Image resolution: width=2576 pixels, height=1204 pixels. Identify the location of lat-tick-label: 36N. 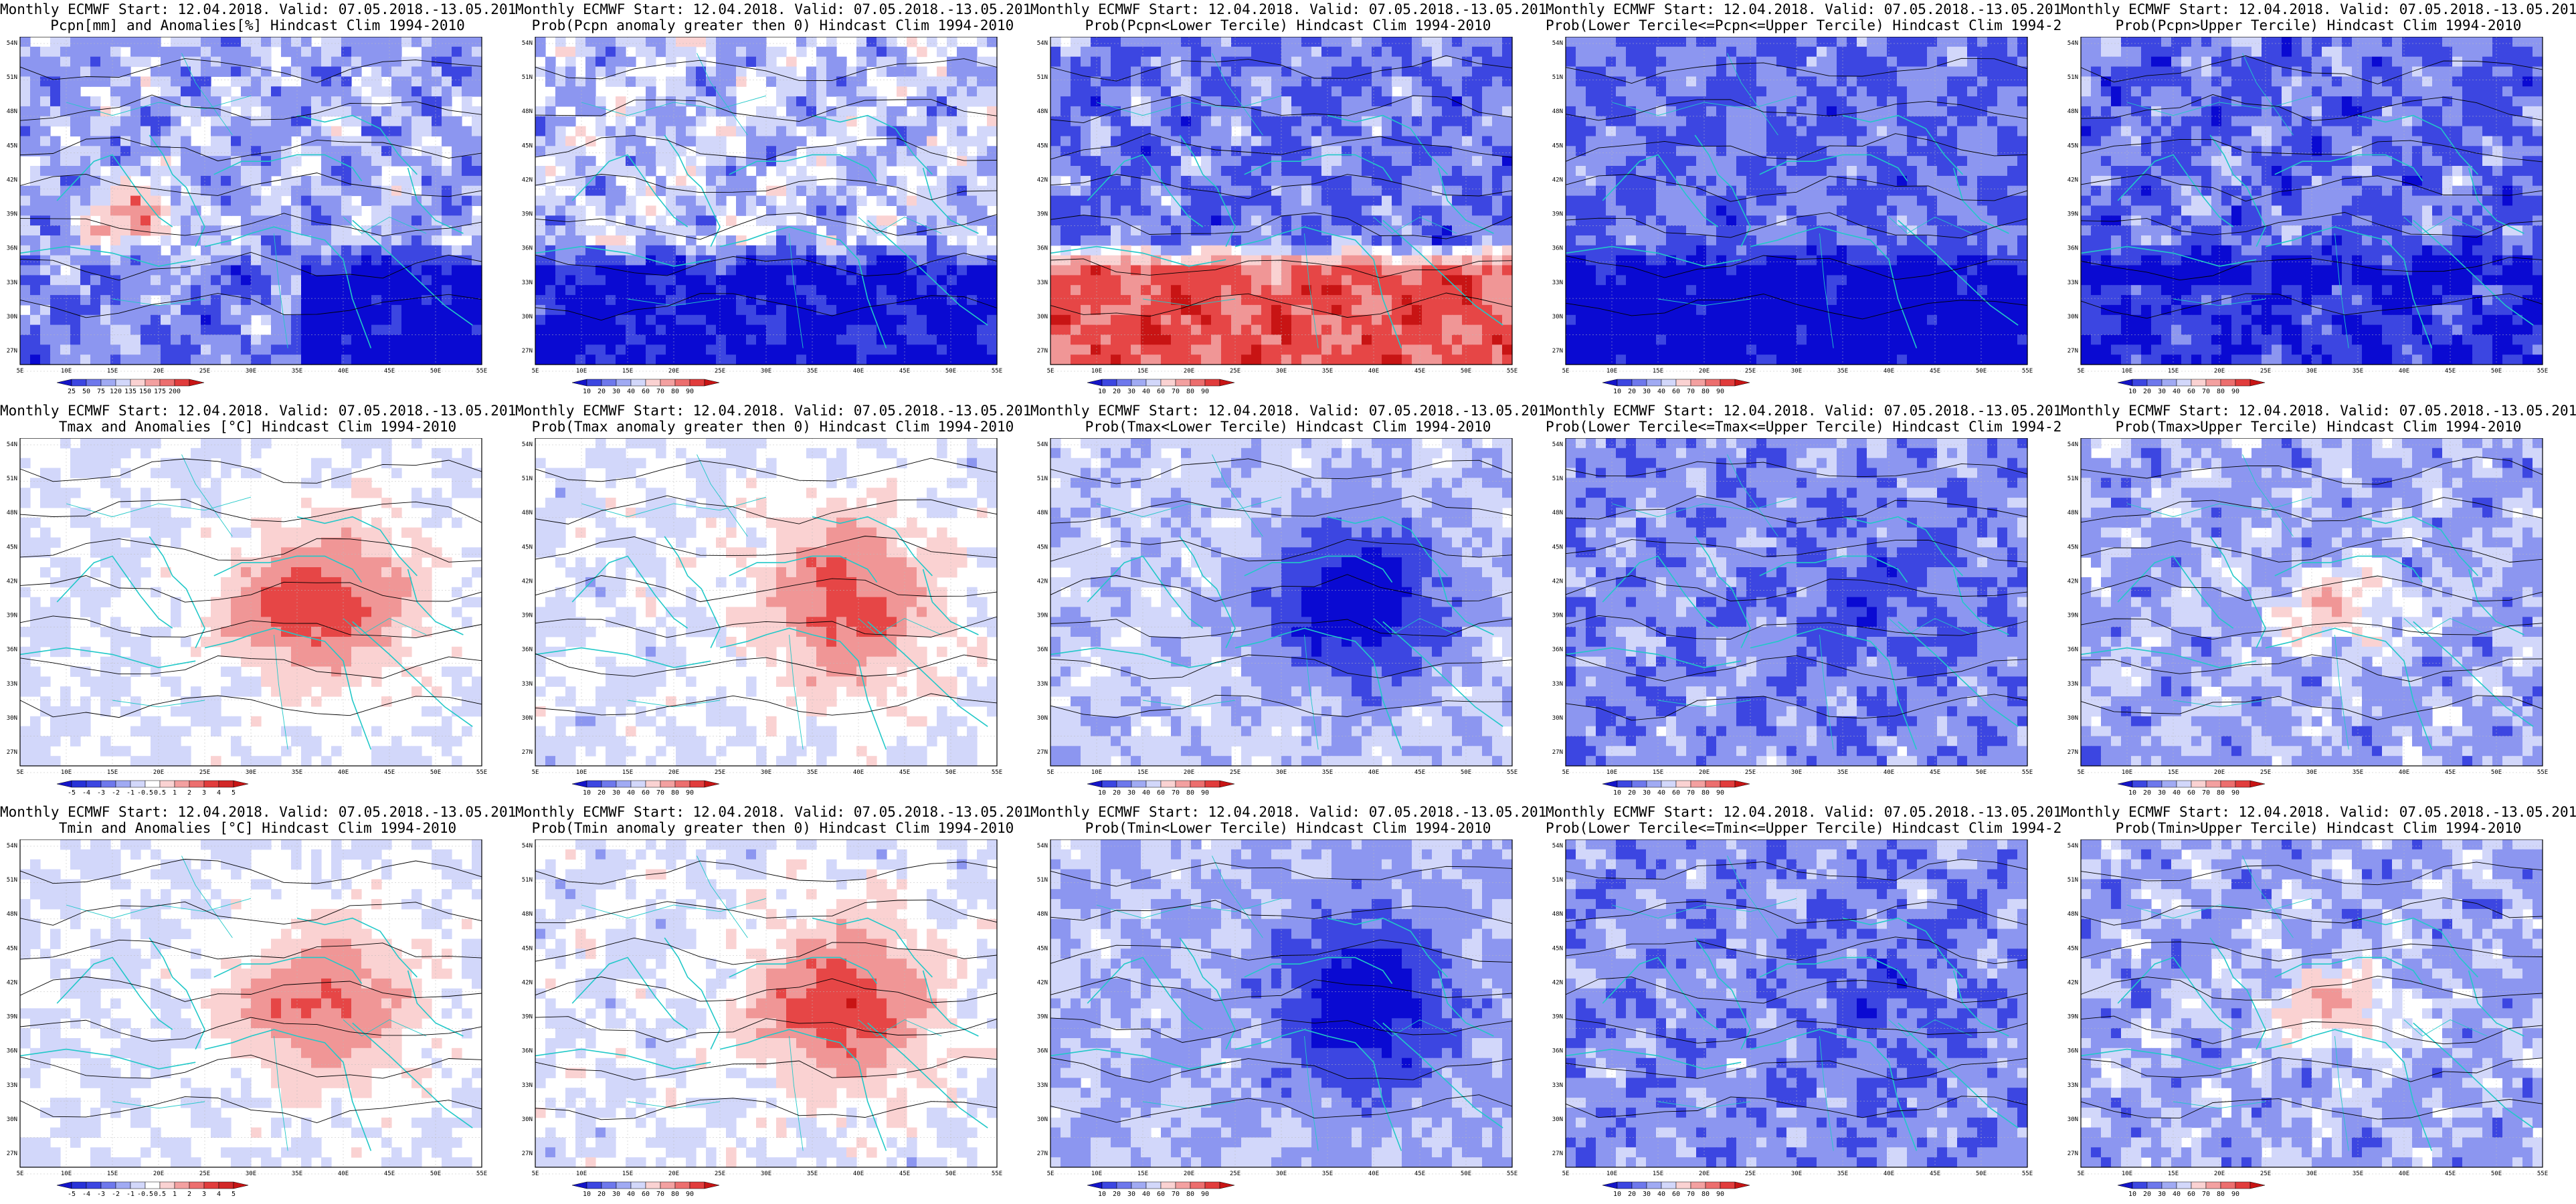
(1042, 248).